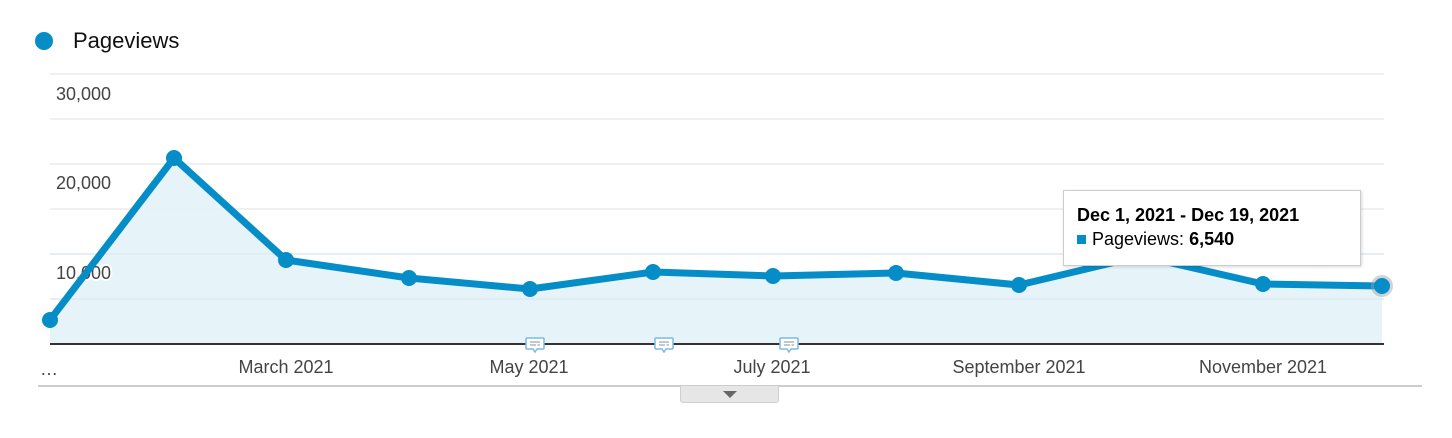 The height and width of the screenshot is (438, 1452). What do you see at coordinates (83, 183) in the screenshot?
I see `y-tick-20000: 20,000` at bounding box center [83, 183].